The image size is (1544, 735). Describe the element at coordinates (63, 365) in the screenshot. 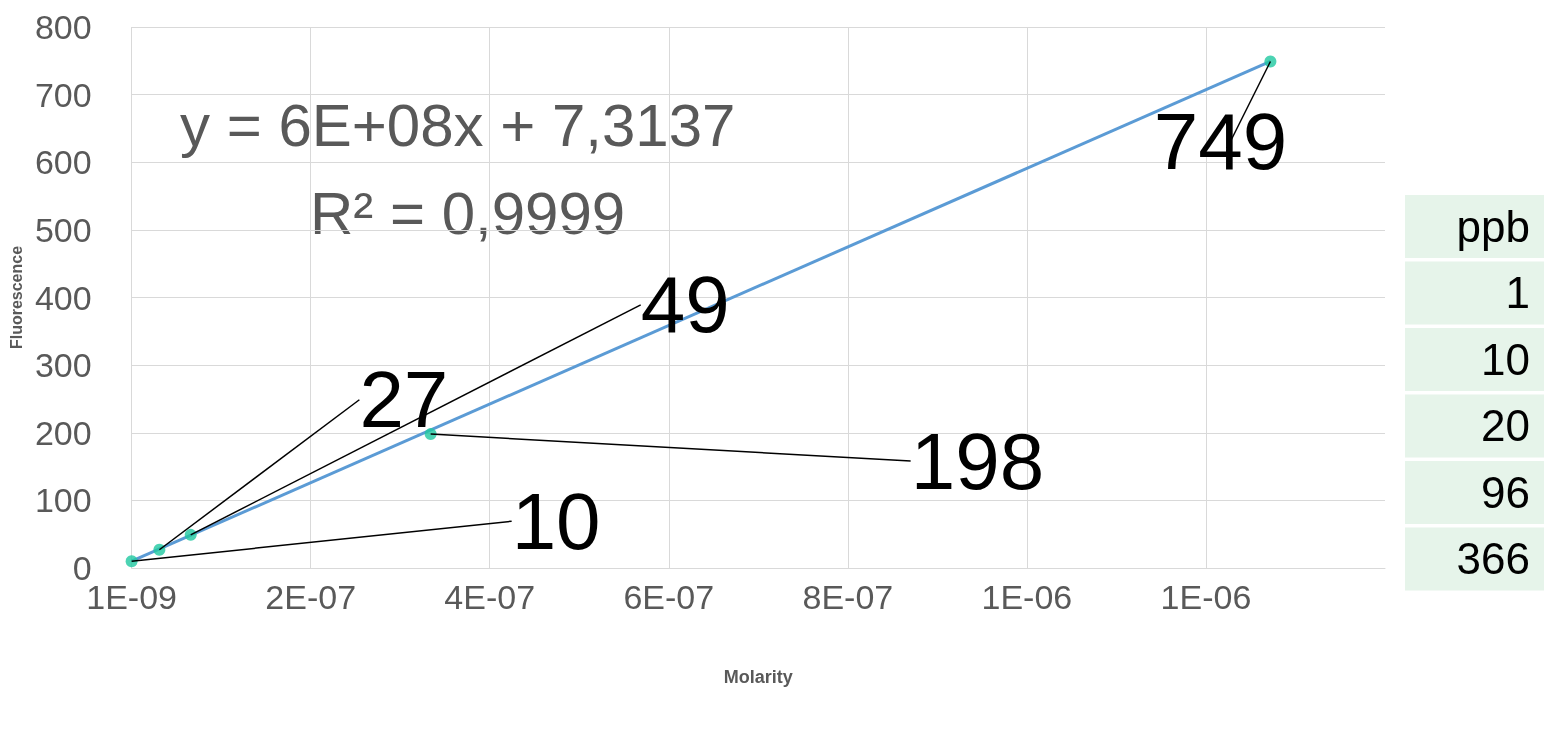

I see `y-tick-label: 300` at that location.